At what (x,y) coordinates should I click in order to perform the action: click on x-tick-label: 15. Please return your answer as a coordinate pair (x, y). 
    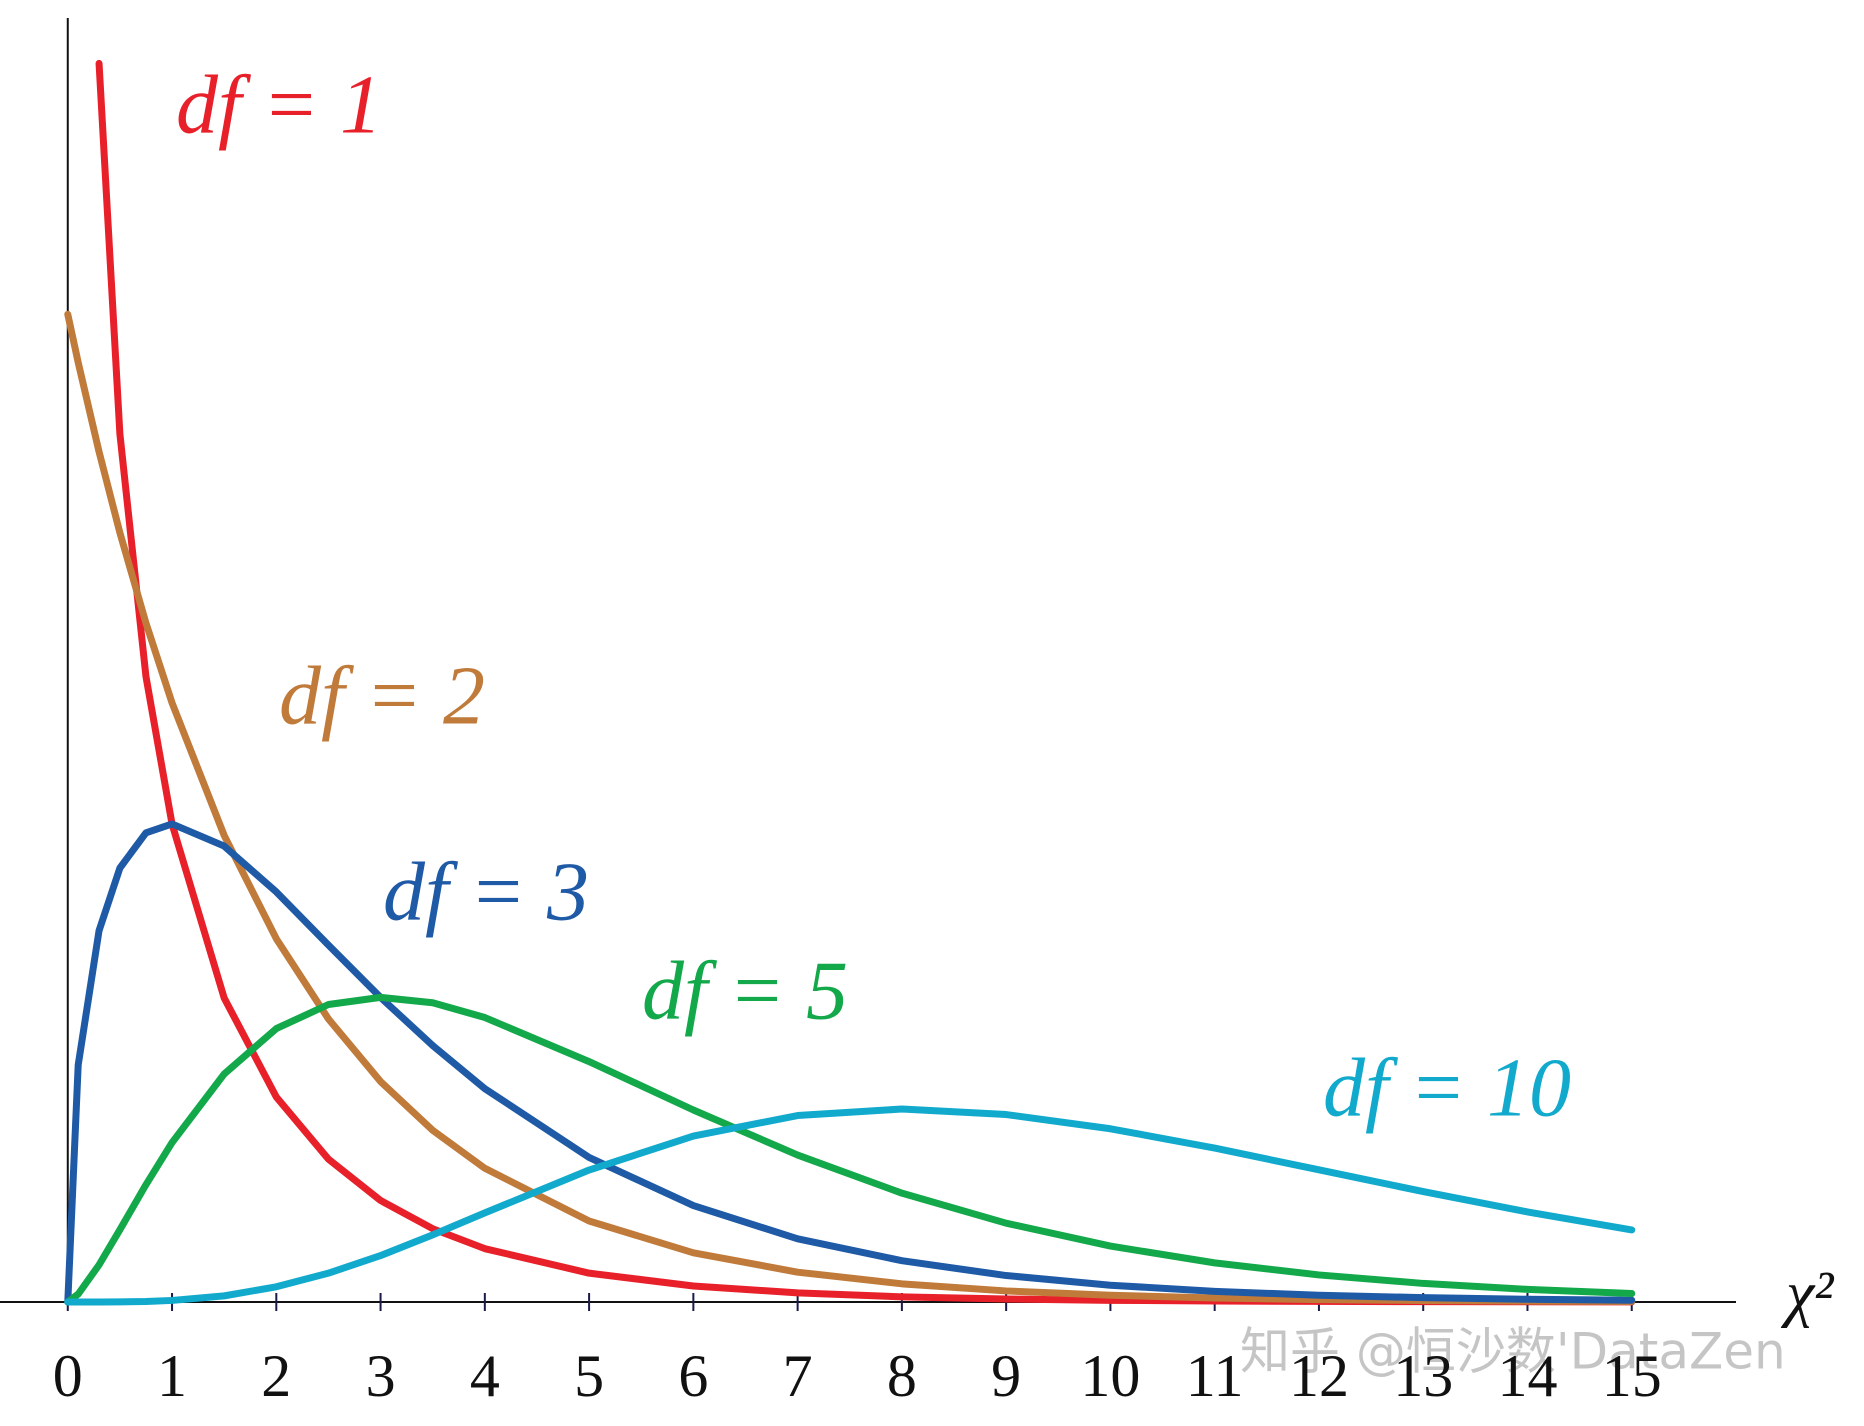
    Looking at the image, I should click on (1632, 1376).